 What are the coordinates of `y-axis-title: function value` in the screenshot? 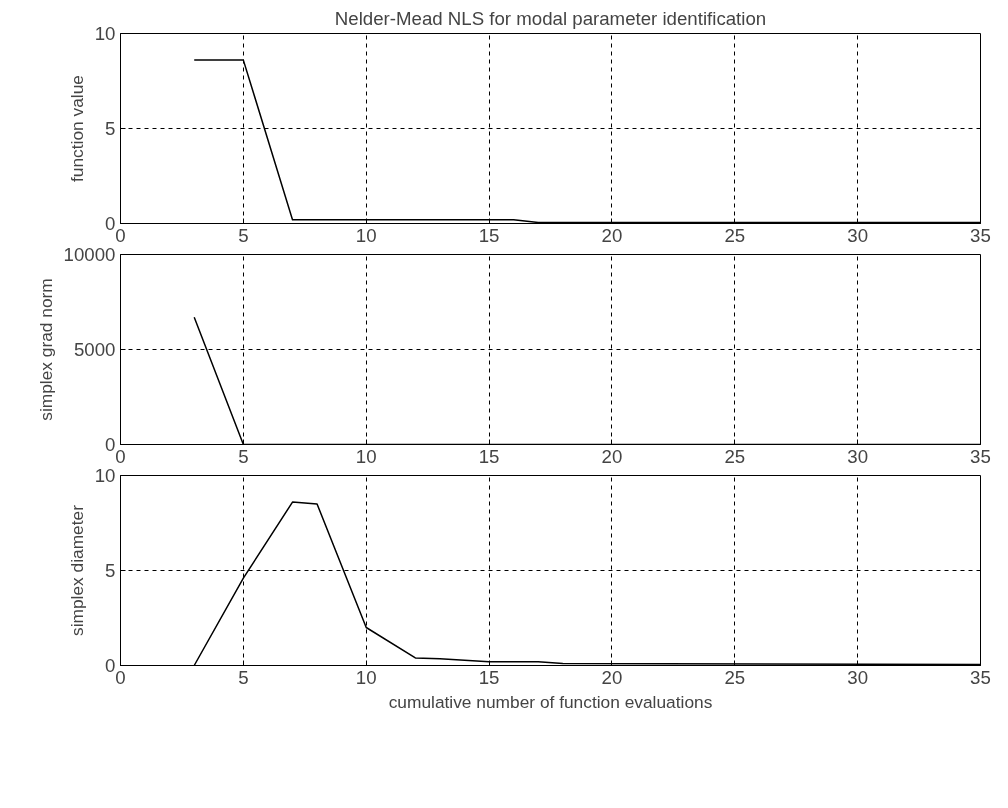 It's located at (76, 128).